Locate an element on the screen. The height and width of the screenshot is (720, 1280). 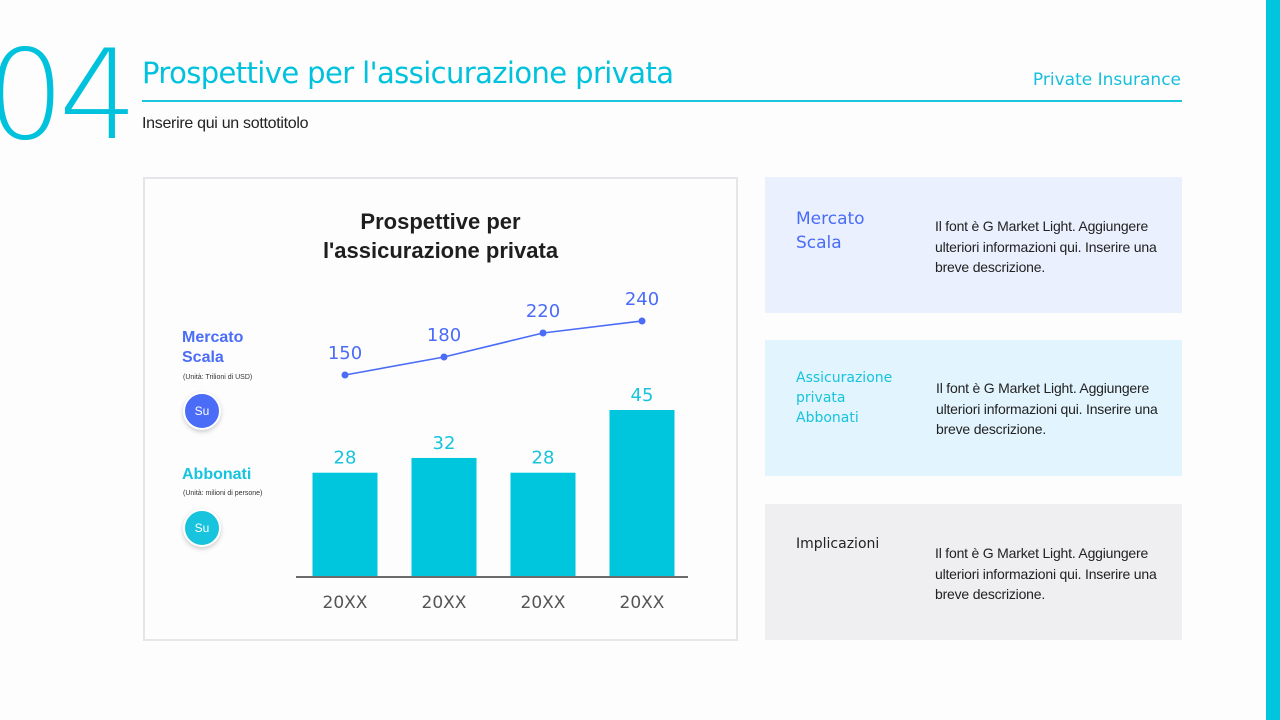
header-tag: Private Insurance is located at coordinates (1106, 80).